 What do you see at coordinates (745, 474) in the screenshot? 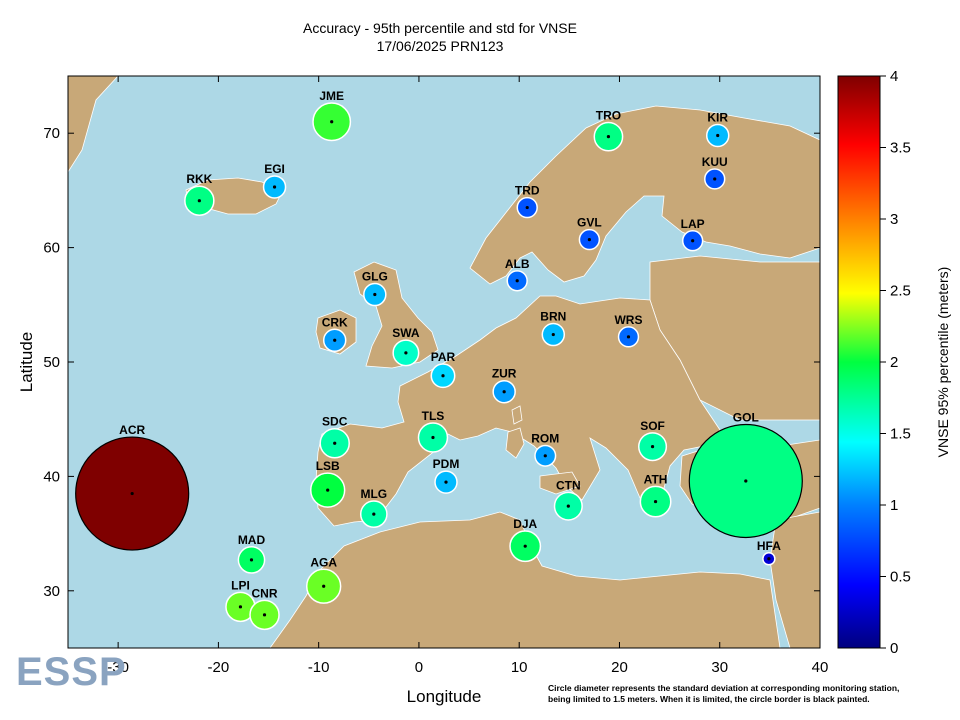
I see `station-gol: GOL` at bounding box center [745, 474].